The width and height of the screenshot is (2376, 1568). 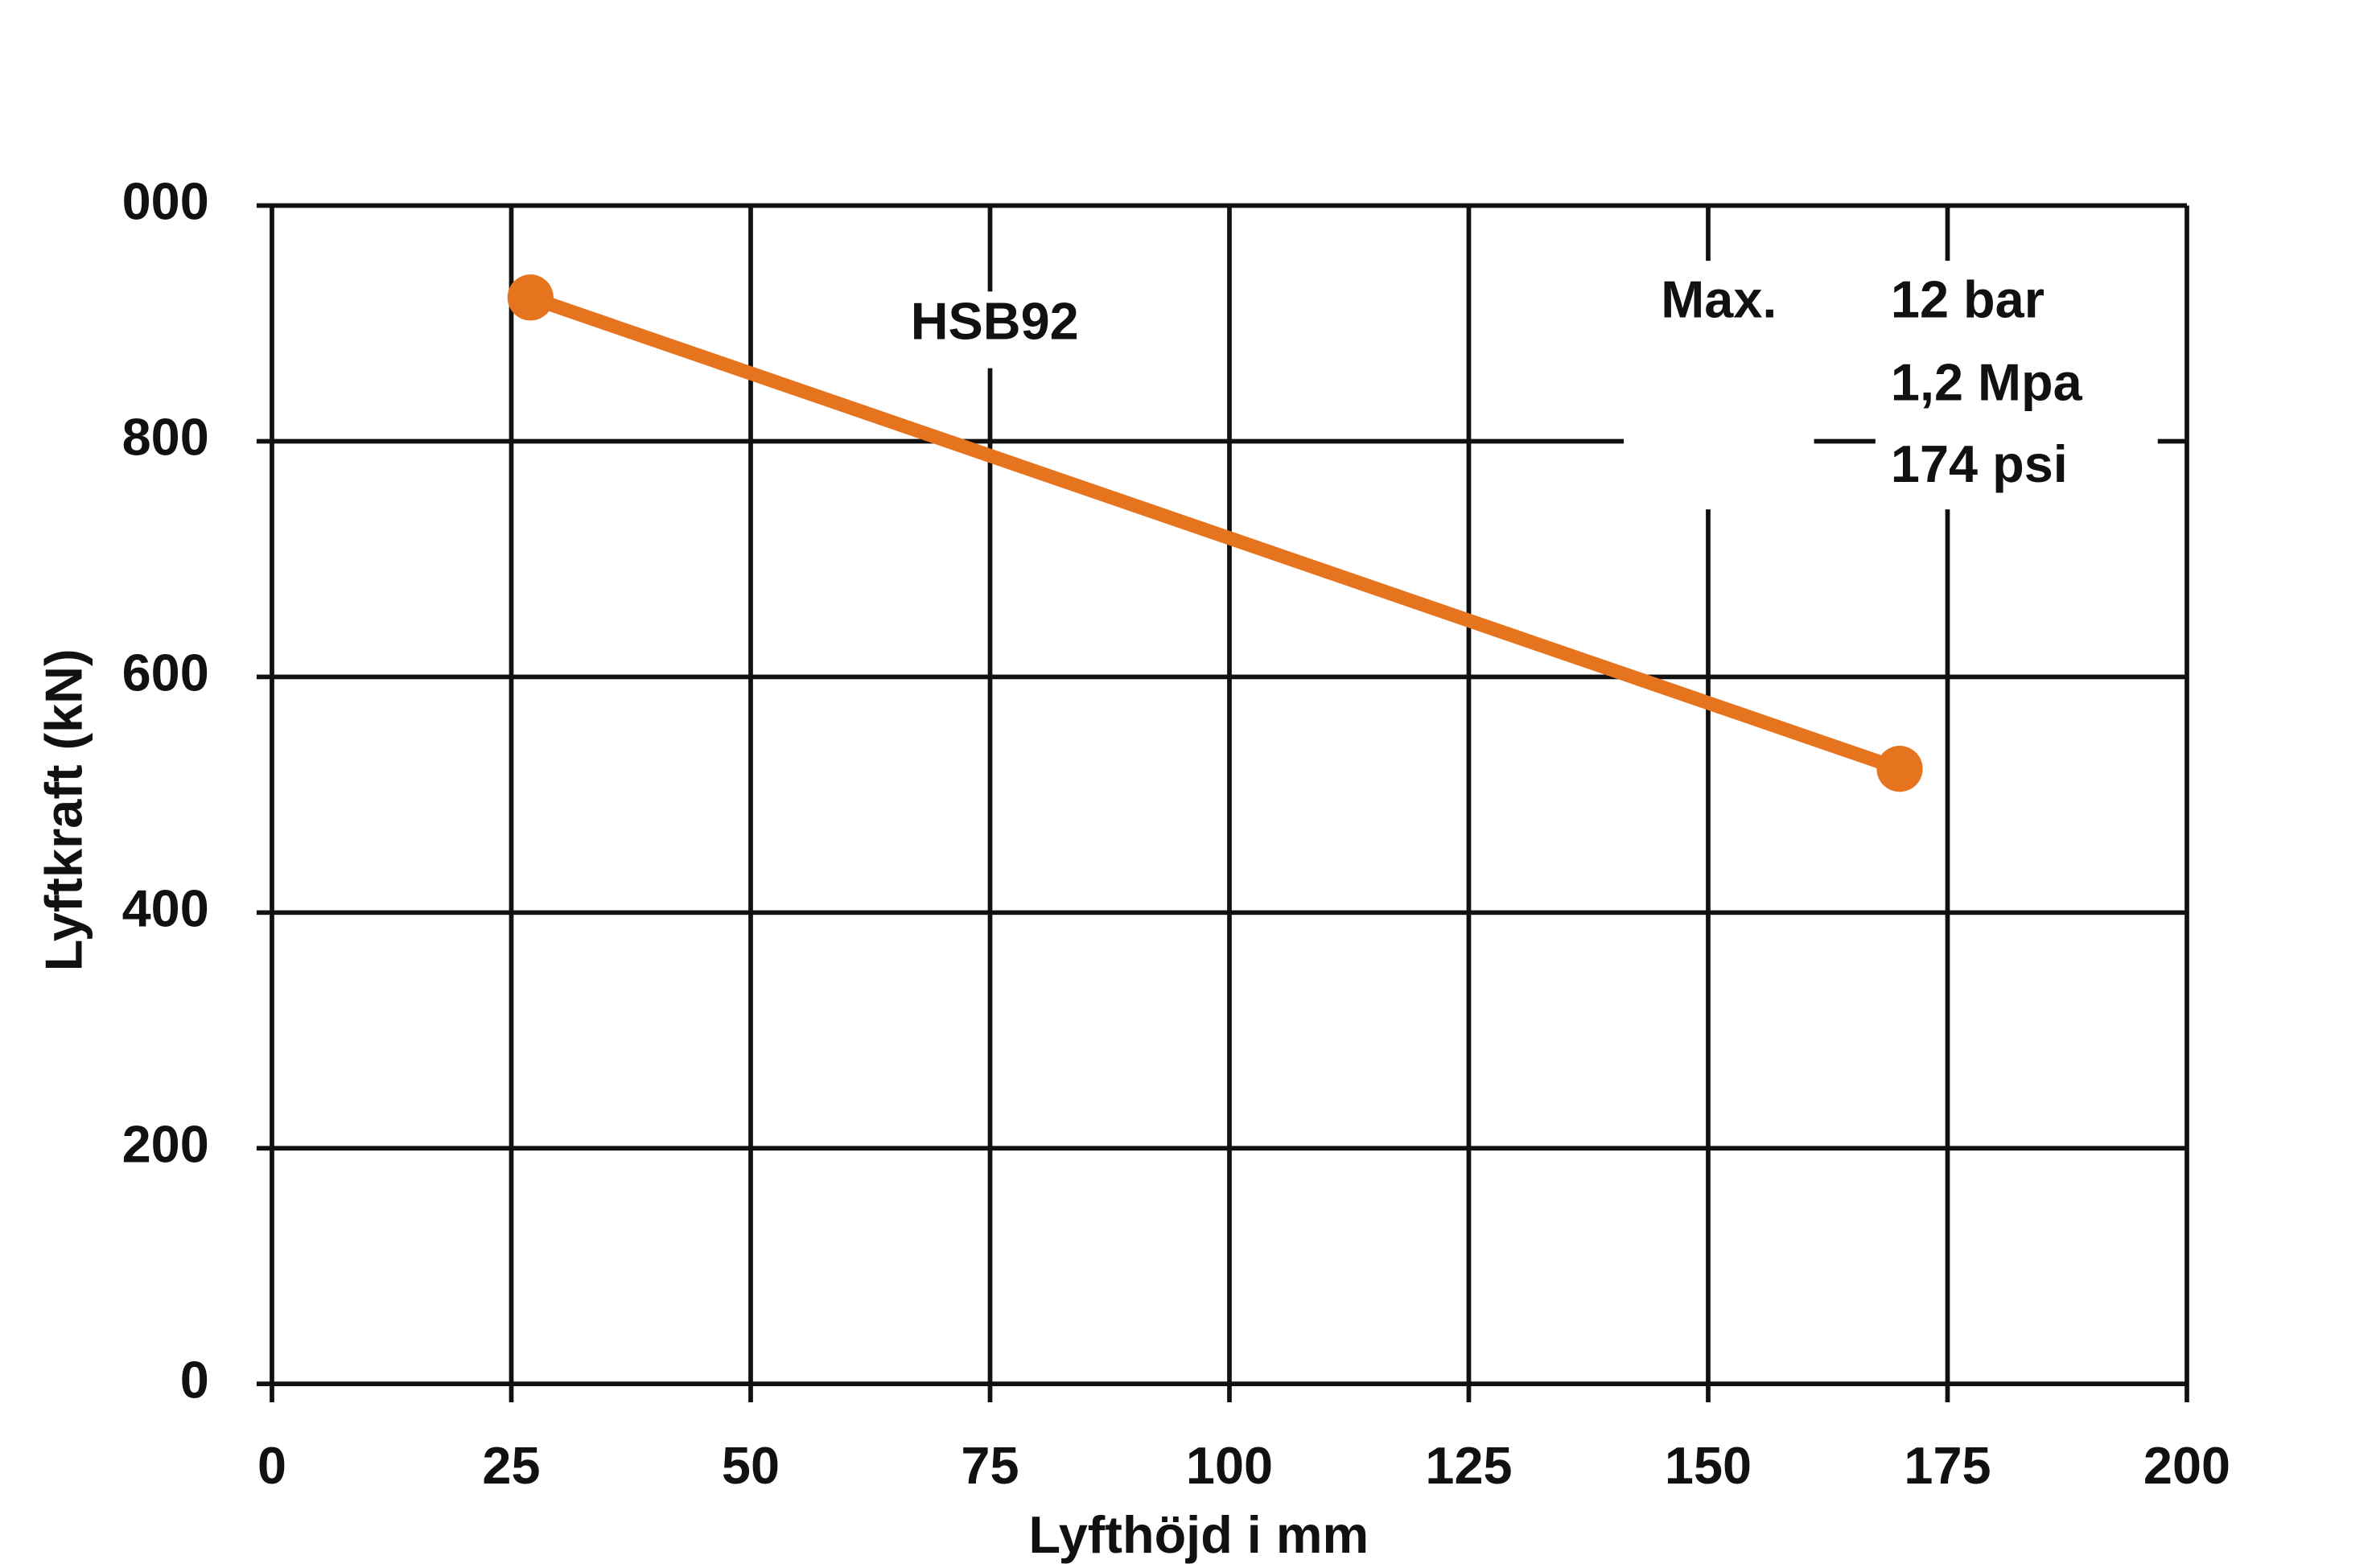 I want to click on x-tick-label: 150, so click(x=1708, y=1465).